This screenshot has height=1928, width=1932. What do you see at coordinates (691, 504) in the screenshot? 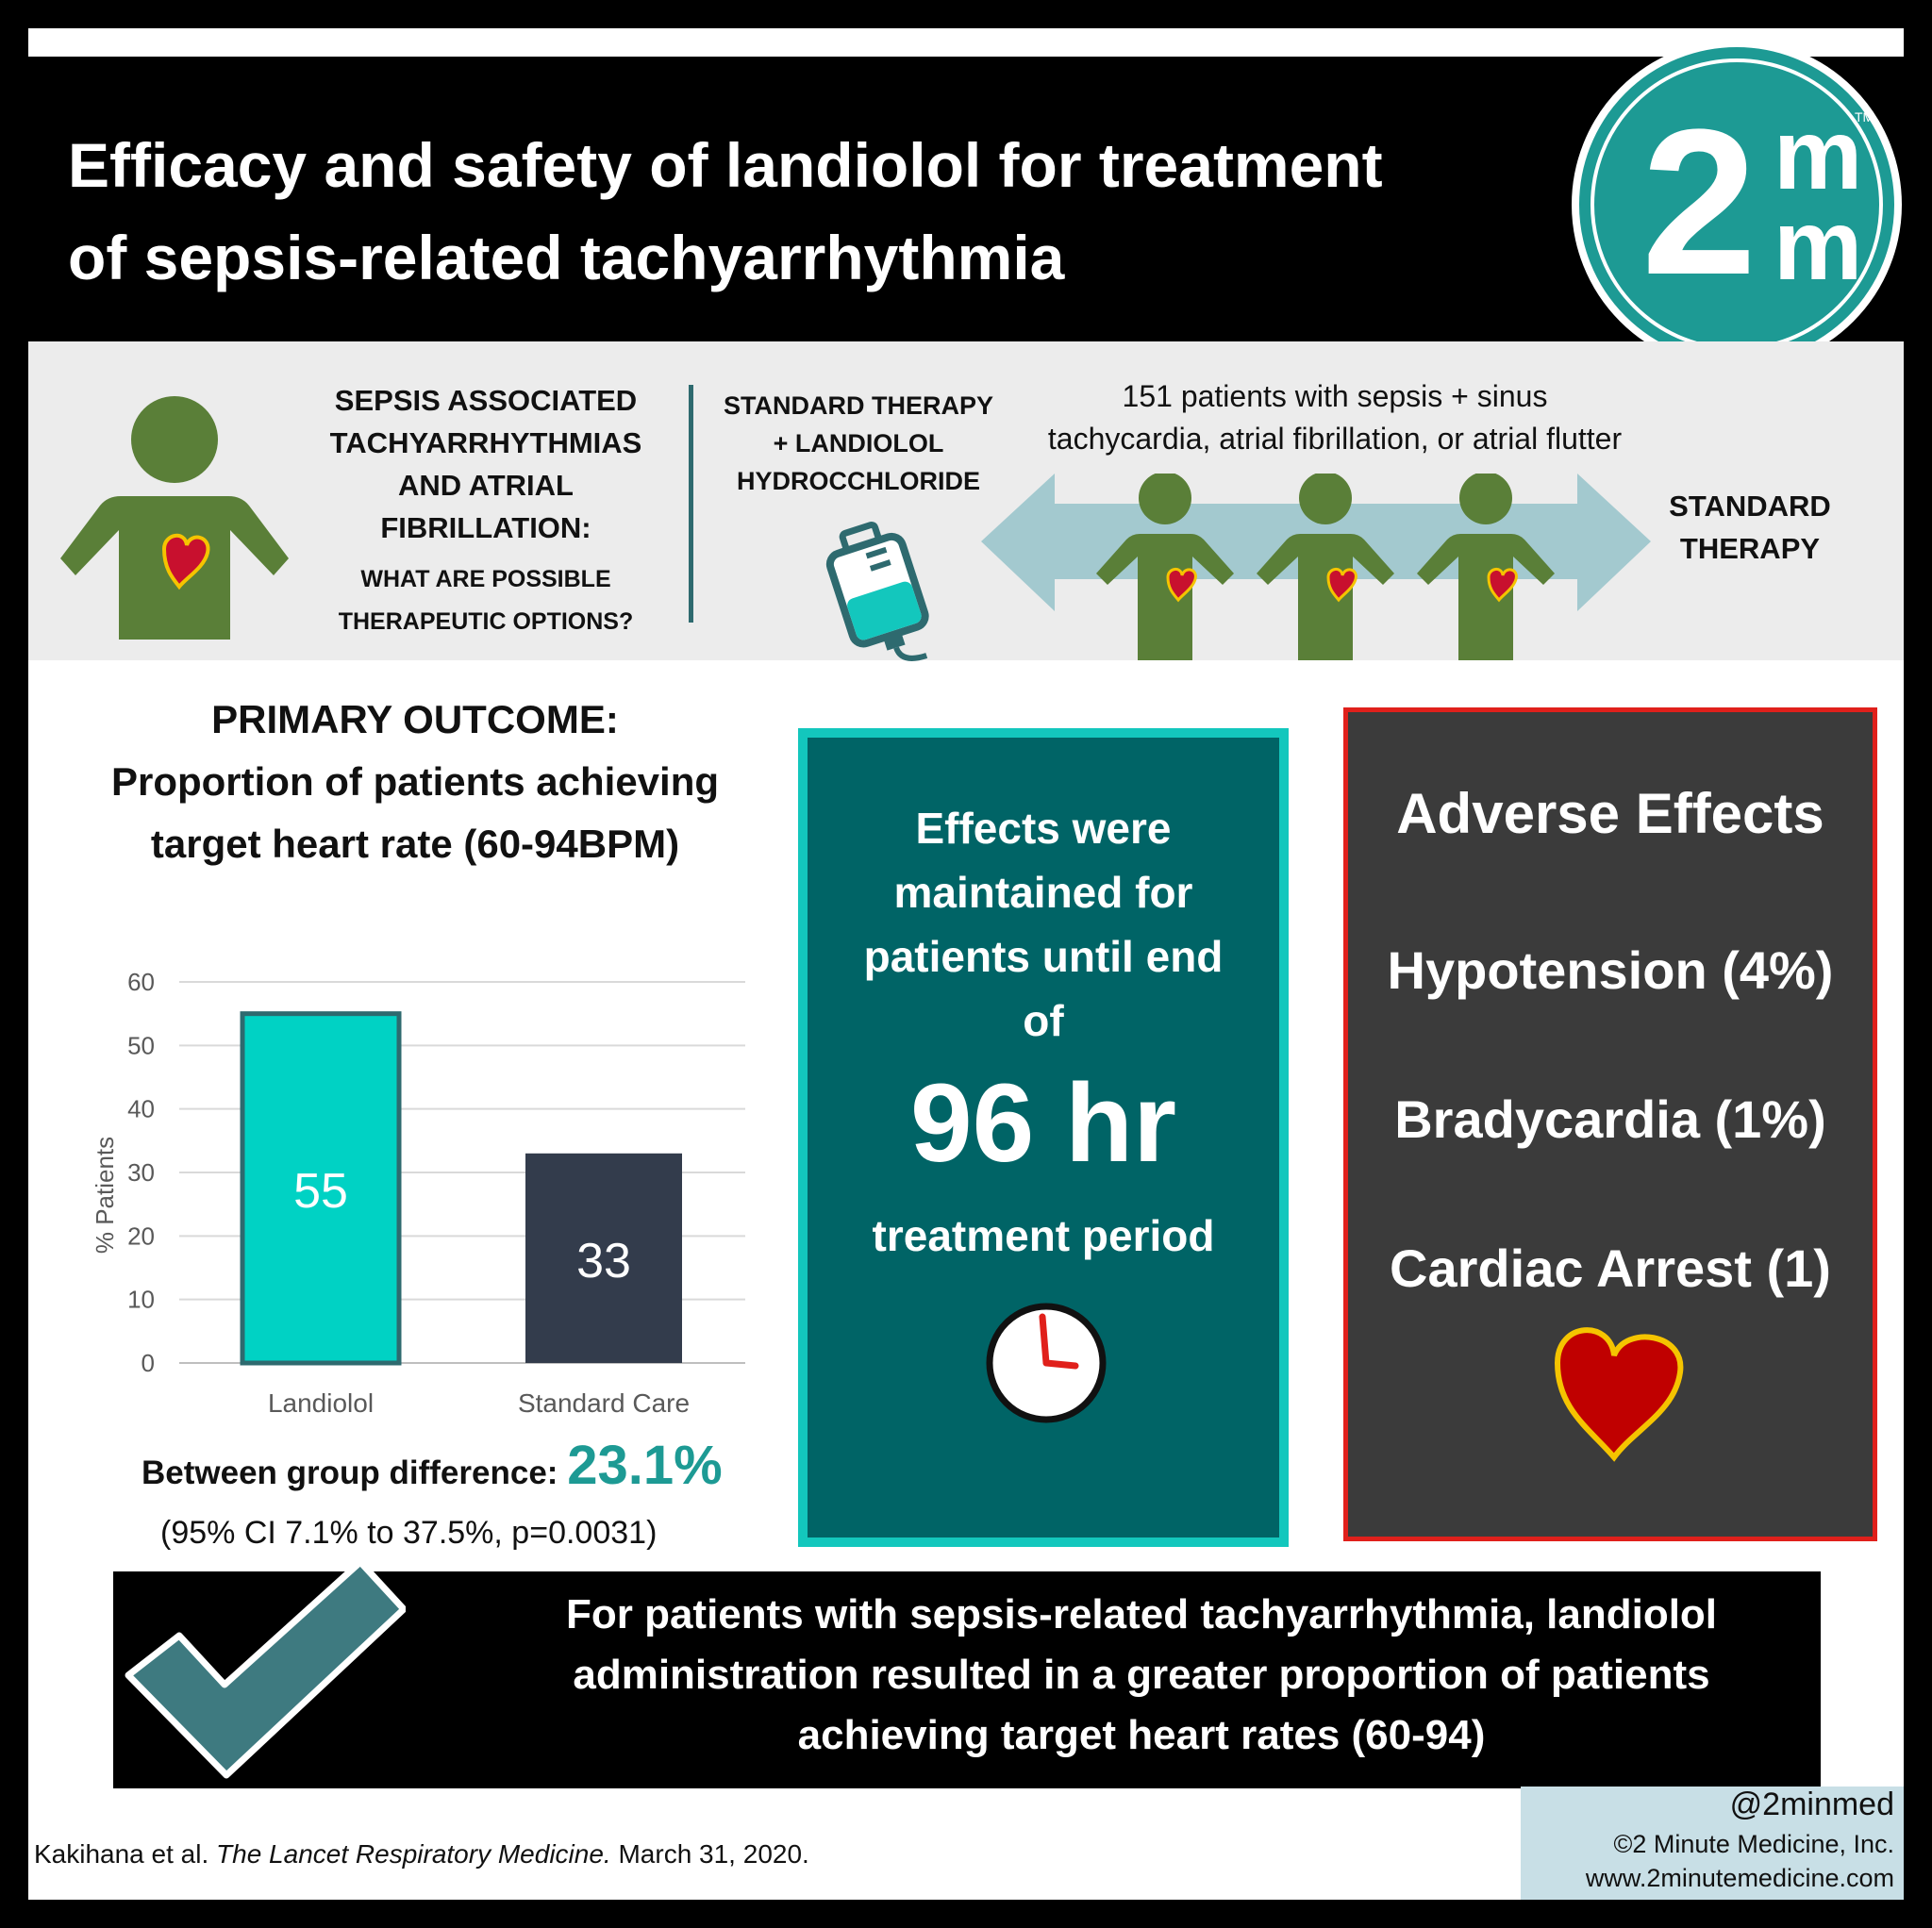
I see `band-divider` at bounding box center [691, 504].